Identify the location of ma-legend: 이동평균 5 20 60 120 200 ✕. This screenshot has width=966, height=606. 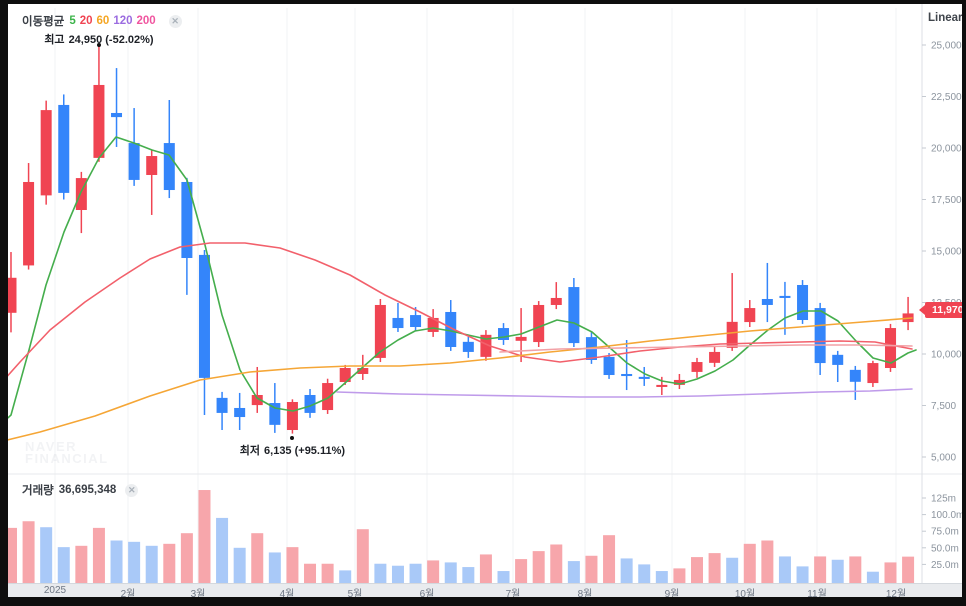
(102, 21).